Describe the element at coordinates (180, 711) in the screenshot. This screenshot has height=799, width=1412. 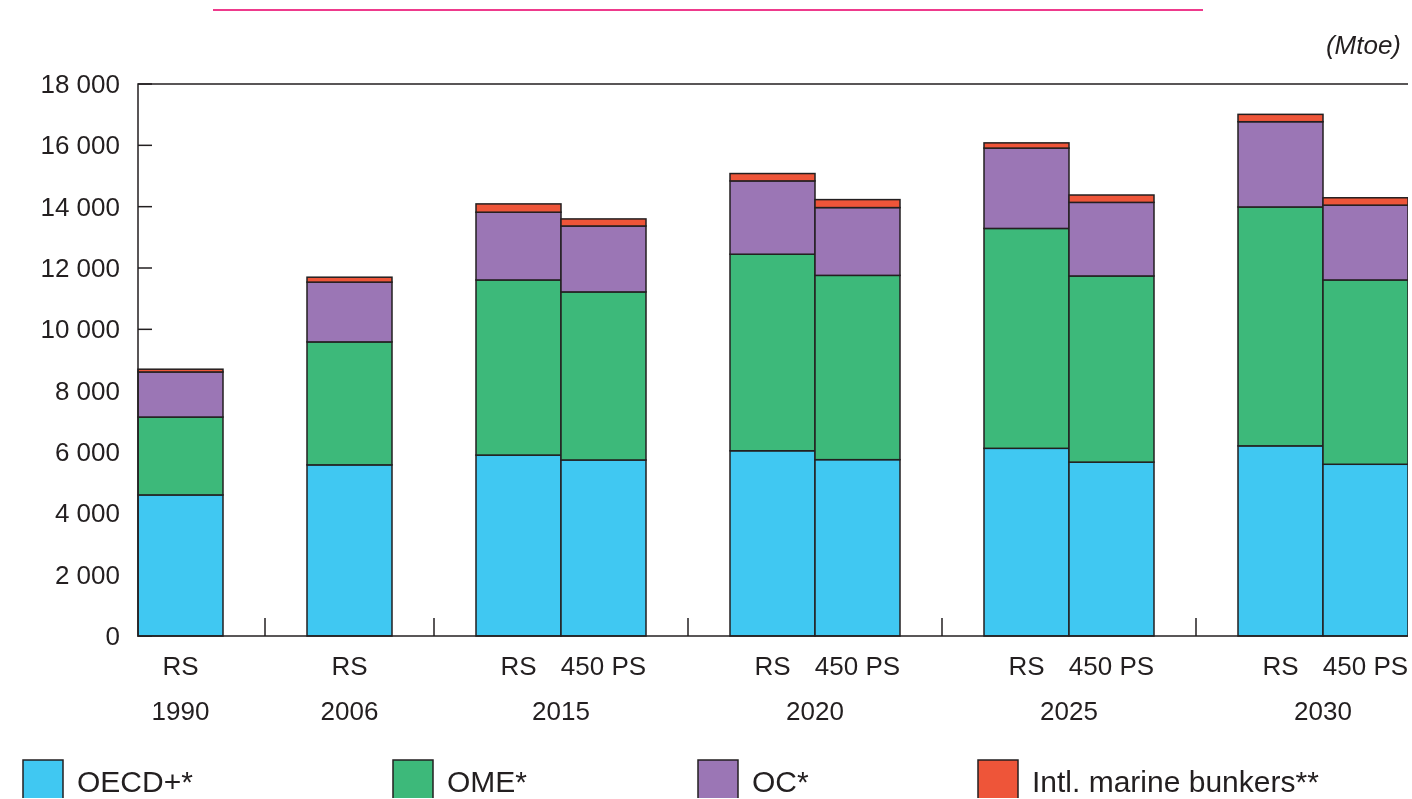
I see `text: 1990` at that location.